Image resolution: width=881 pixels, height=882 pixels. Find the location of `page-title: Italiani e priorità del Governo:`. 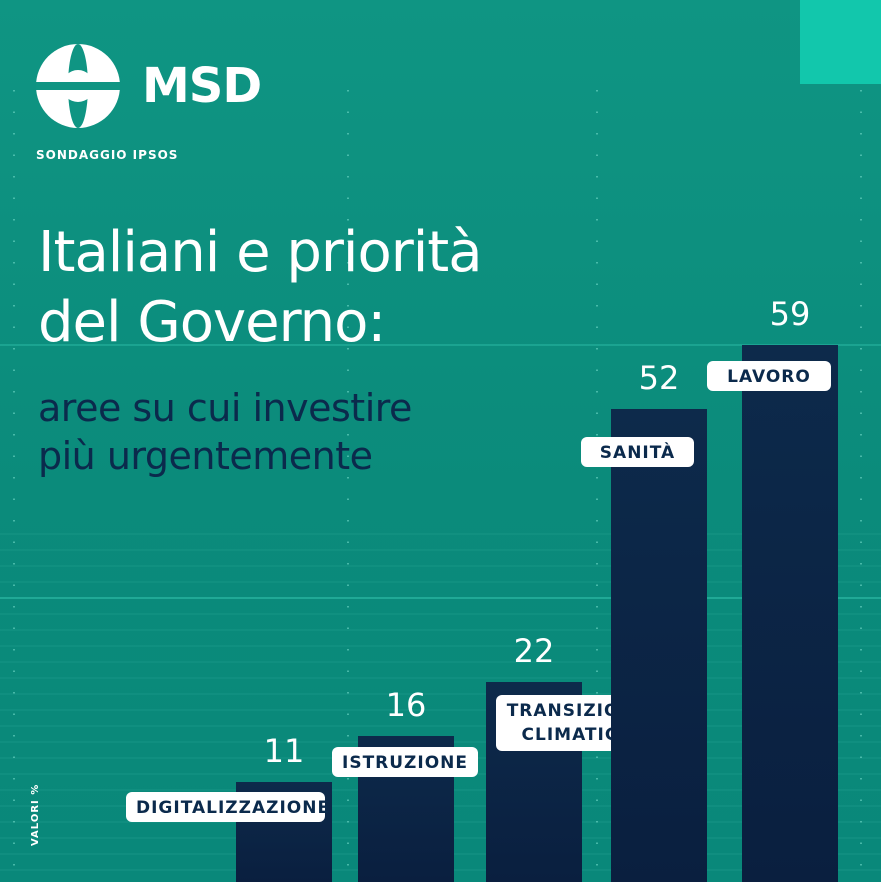

page-title: Italiani e priorità del Governo: is located at coordinates (260, 288).